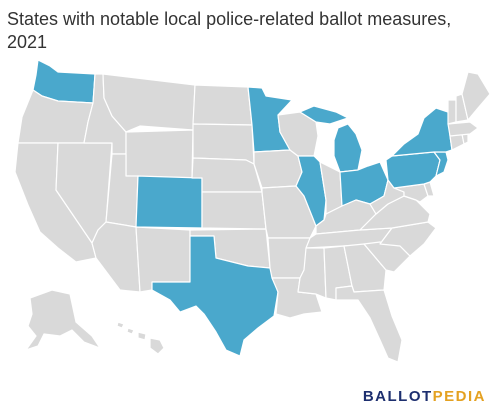 This screenshot has width=500, height=415. What do you see at coordinates (422, 132) in the screenshot?
I see `state-new-york` at bounding box center [422, 132].